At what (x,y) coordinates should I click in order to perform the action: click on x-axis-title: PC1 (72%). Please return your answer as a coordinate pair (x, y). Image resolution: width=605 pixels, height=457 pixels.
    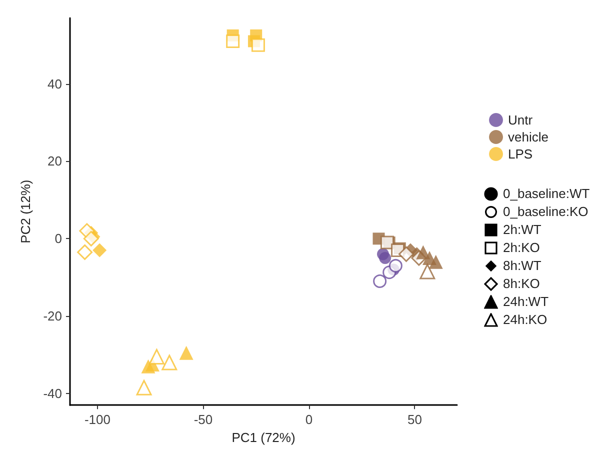
    Looking at the image, I should click on (264, 437).